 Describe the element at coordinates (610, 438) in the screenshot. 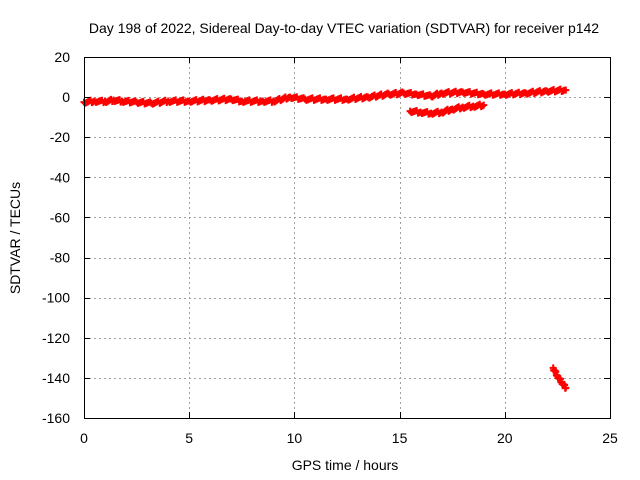

I see `x-tick-label: 25` at that location.